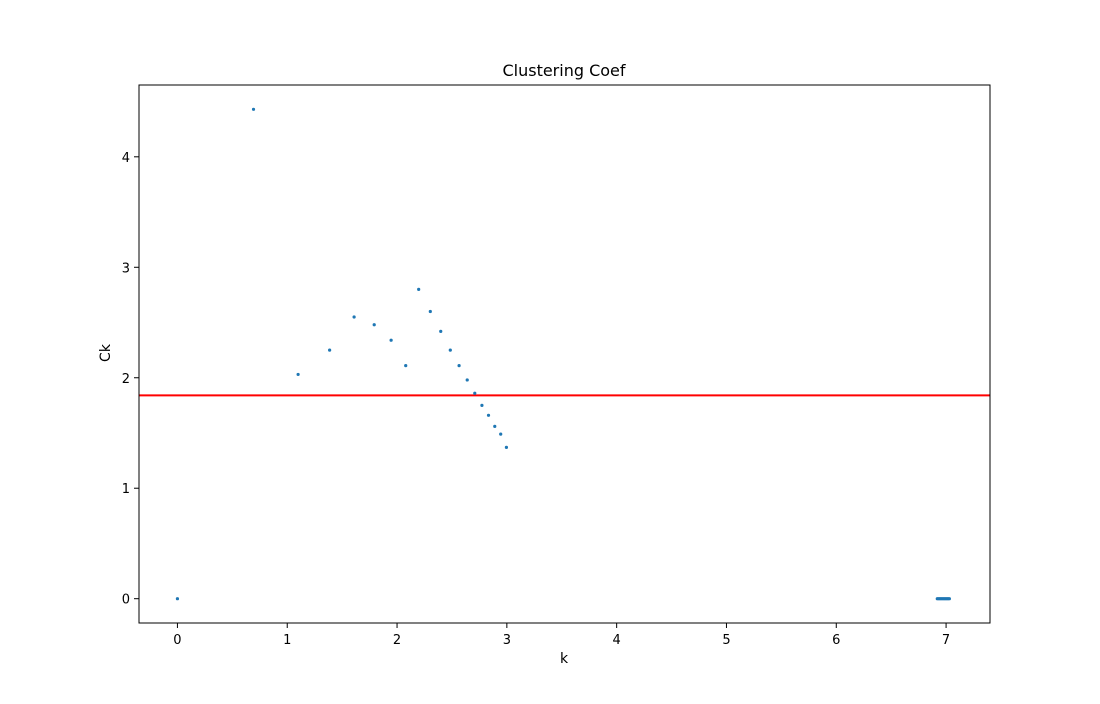 The width and height of the screenshot is (1100, 704). What do you see at coordinates (126, 158) in the screenshot?
I see `y-tick-label: 4` at bounding box center [126, 158].